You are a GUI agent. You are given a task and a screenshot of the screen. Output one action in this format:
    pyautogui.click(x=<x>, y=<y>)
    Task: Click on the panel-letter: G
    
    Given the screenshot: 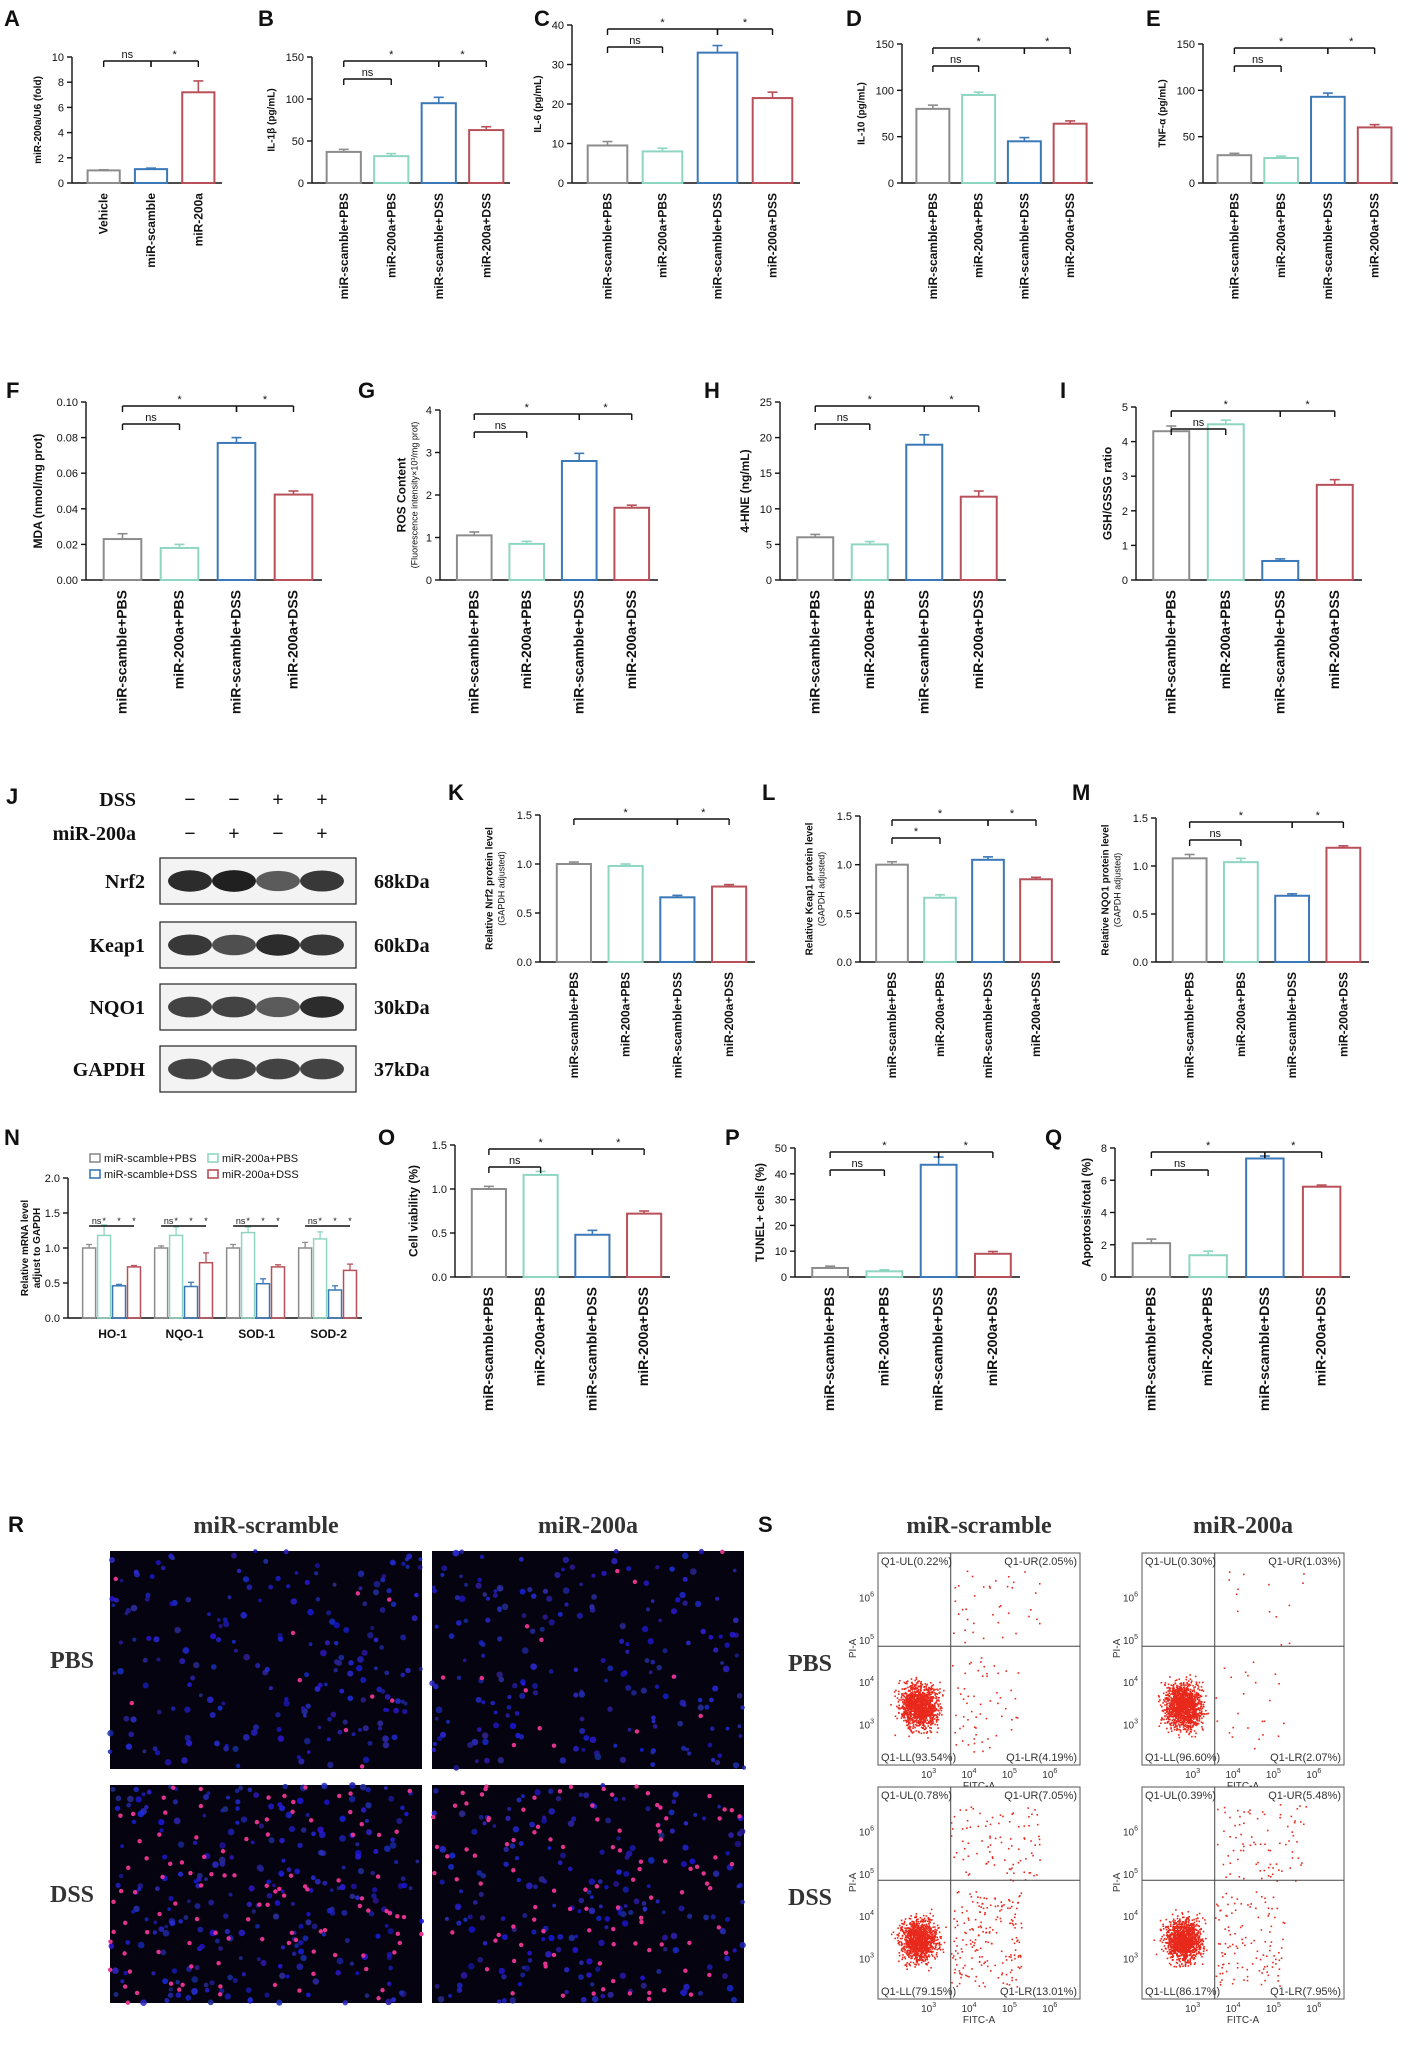 What is the action you would take?
    pyautogui.click(x=366, y=390)
    